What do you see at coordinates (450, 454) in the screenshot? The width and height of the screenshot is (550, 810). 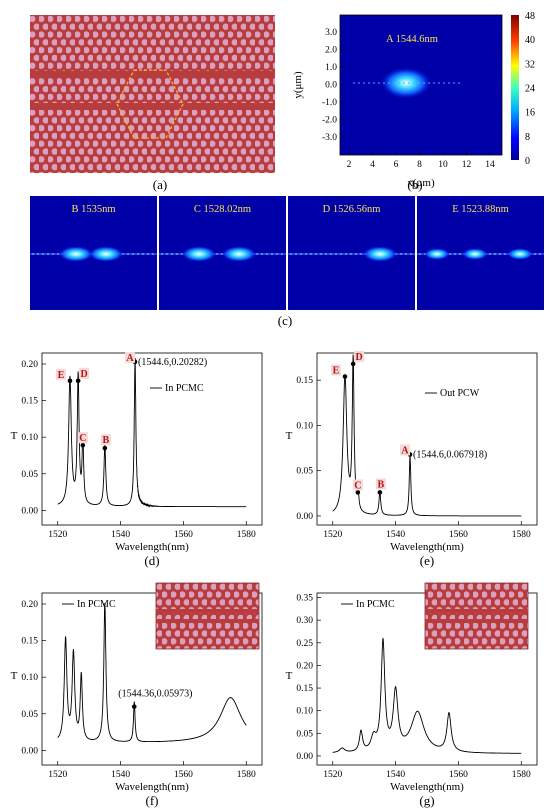 I see `point-annotation: (1544.6,0.067918)` at bounding box center [450, 454].